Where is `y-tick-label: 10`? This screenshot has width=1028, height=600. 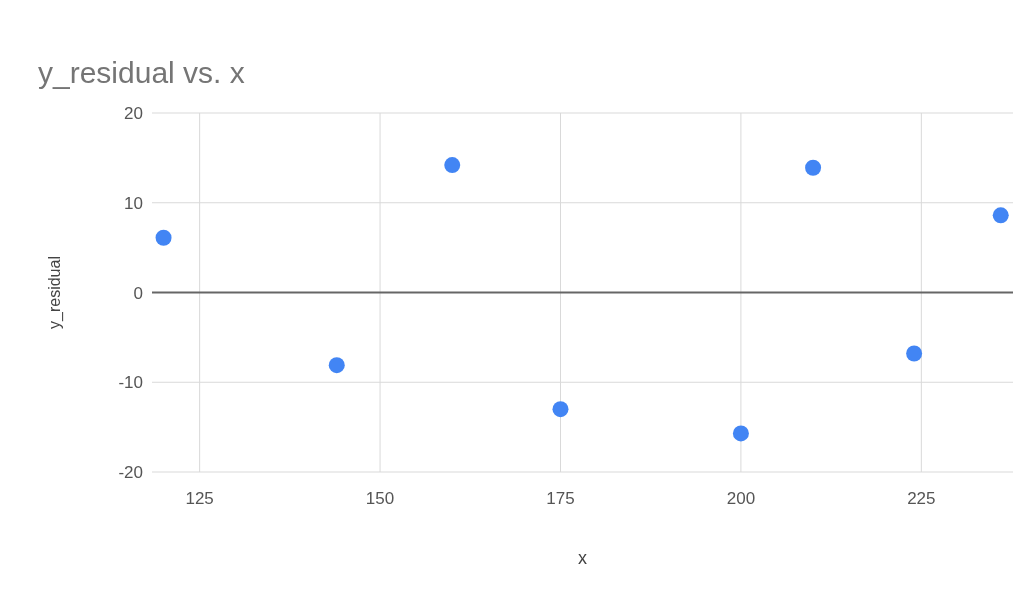
y-tick-label: 10 is located at coordinates (133, 203).